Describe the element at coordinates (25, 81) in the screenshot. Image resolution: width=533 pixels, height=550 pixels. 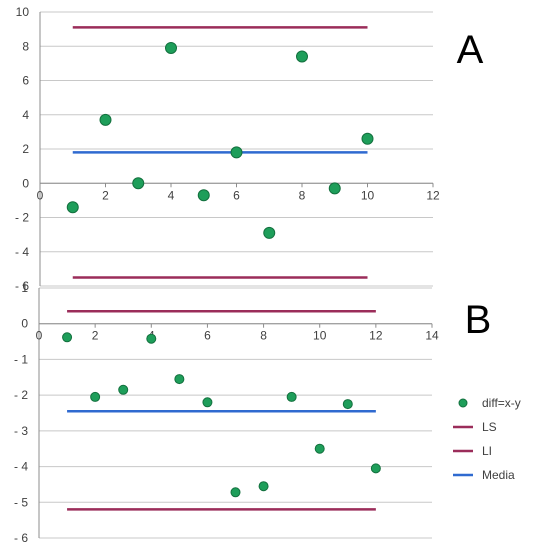
I see `y-tick-label: 6` at that location.